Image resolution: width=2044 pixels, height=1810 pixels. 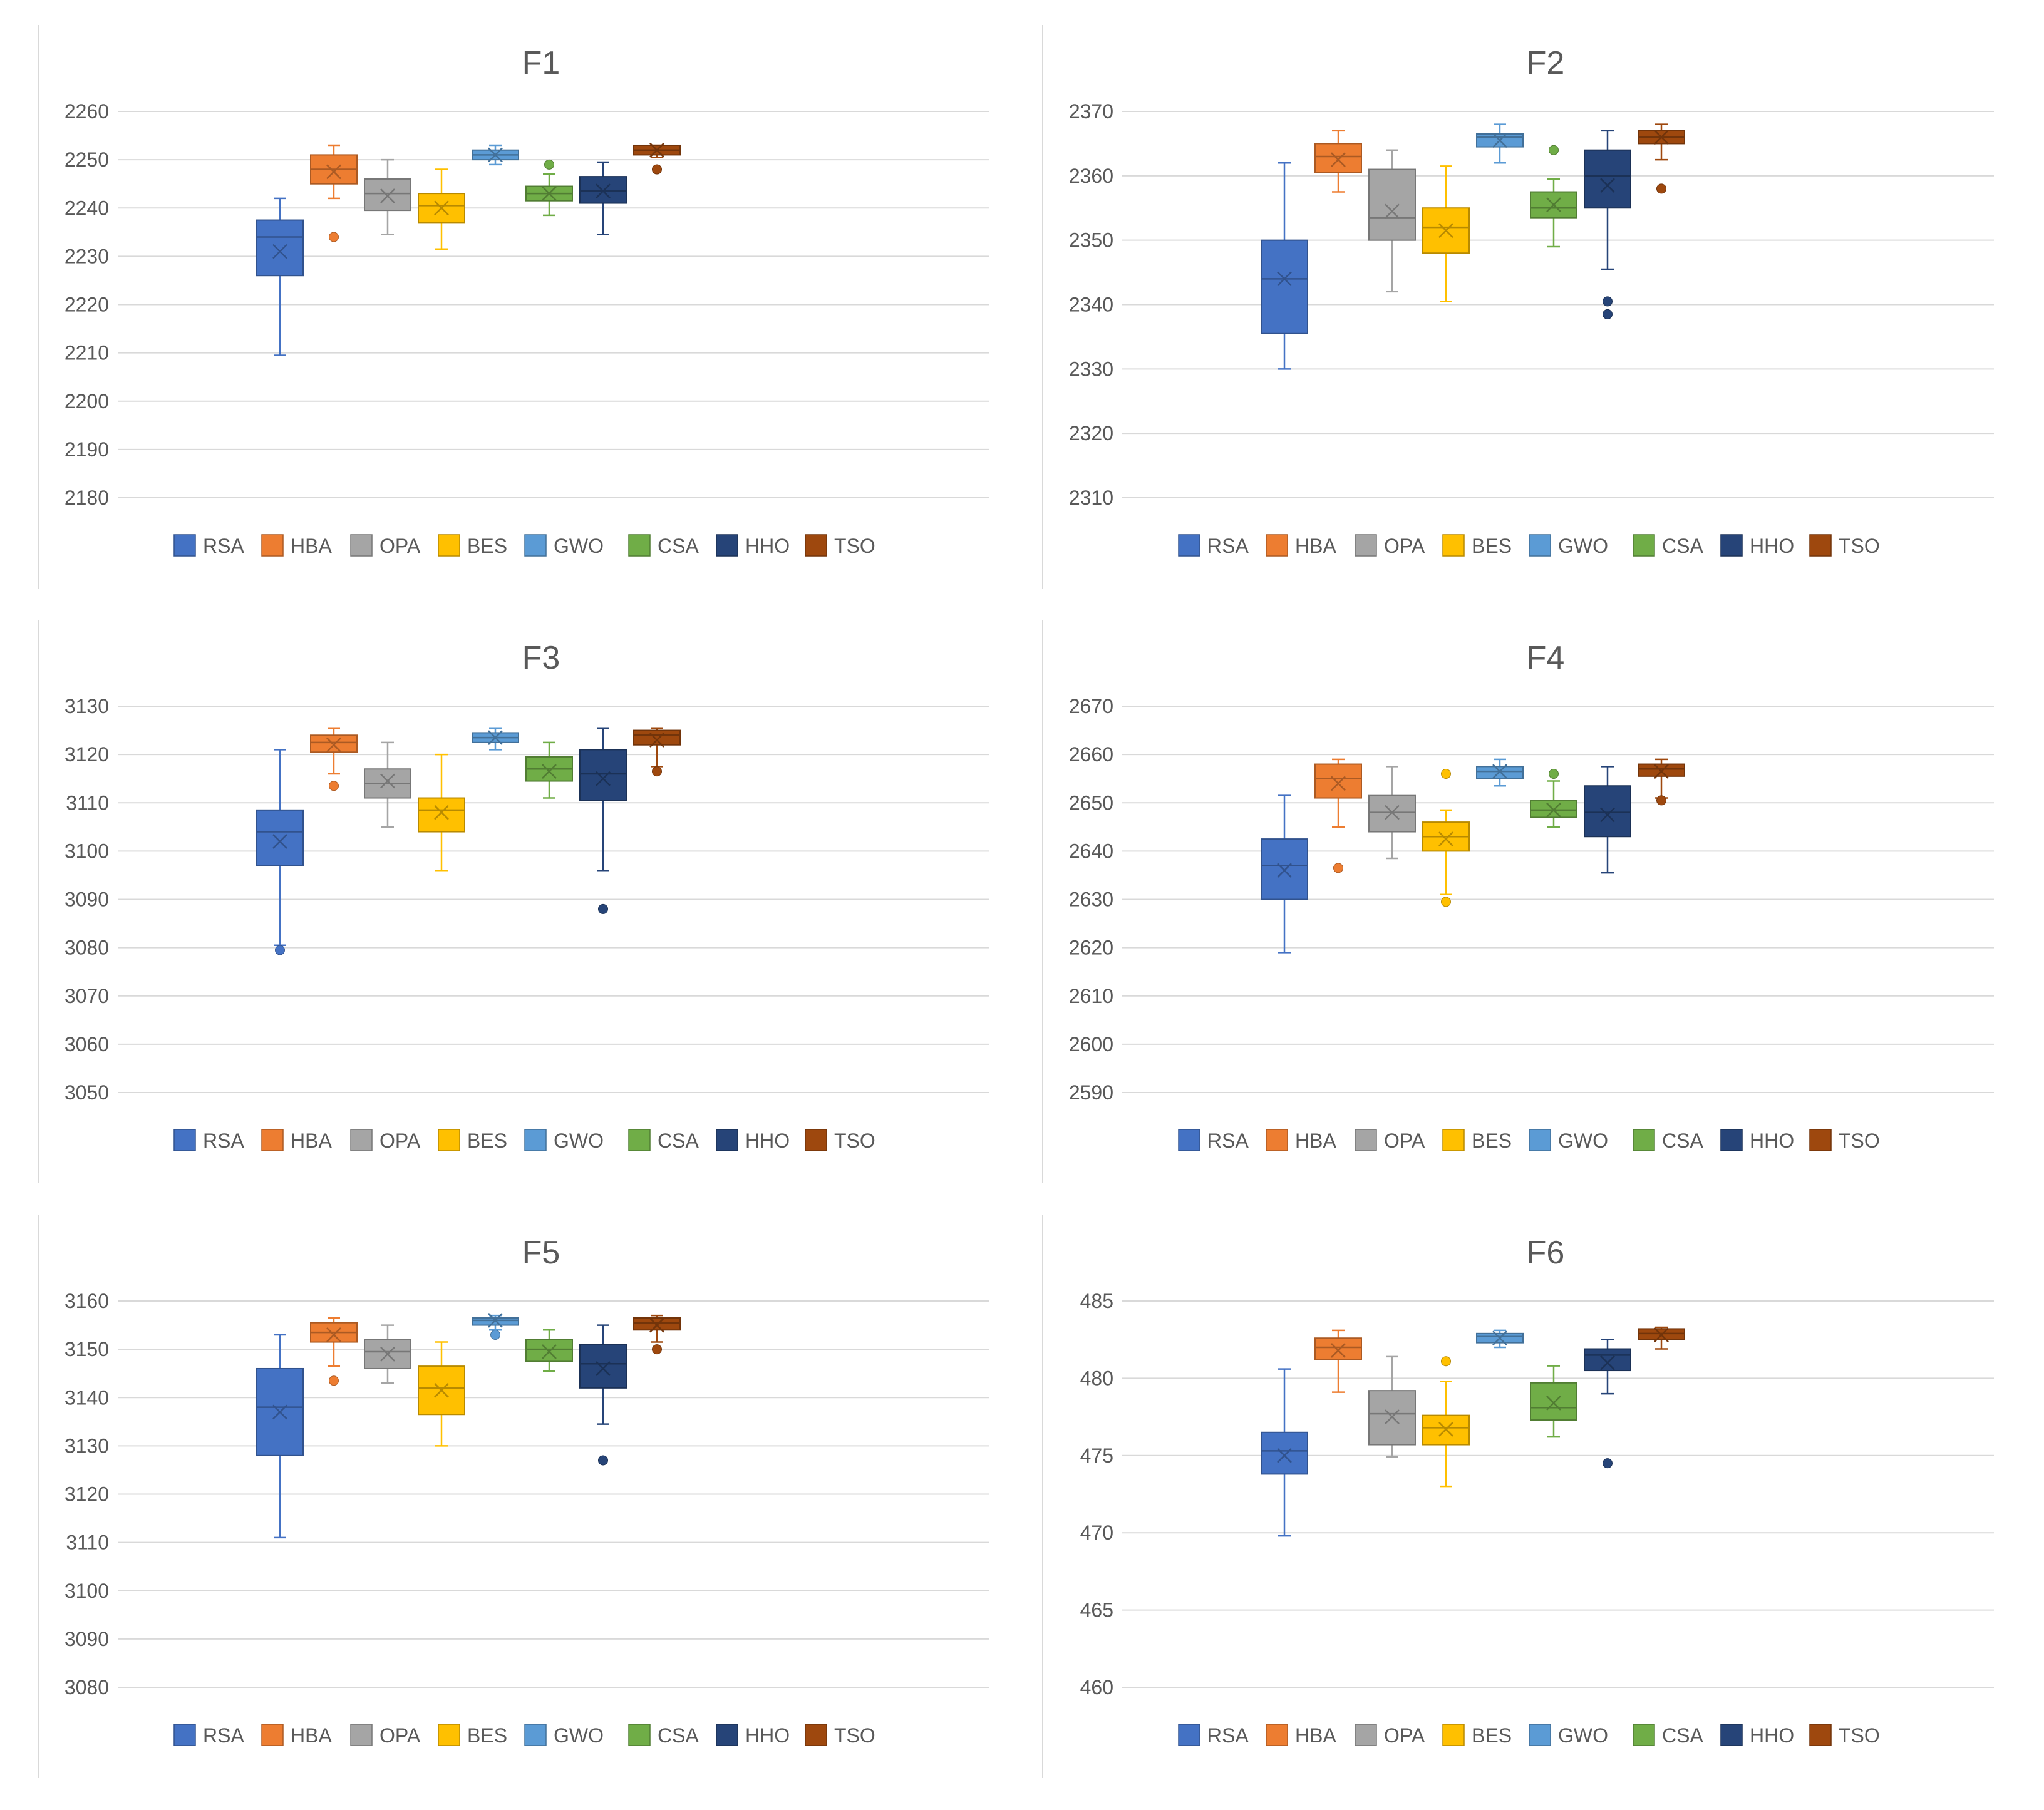 What do you see at coordinates (1096, 1532) in the screenshot?
I see `y-tick-label: 470` at bounding box center [1096, 1532].